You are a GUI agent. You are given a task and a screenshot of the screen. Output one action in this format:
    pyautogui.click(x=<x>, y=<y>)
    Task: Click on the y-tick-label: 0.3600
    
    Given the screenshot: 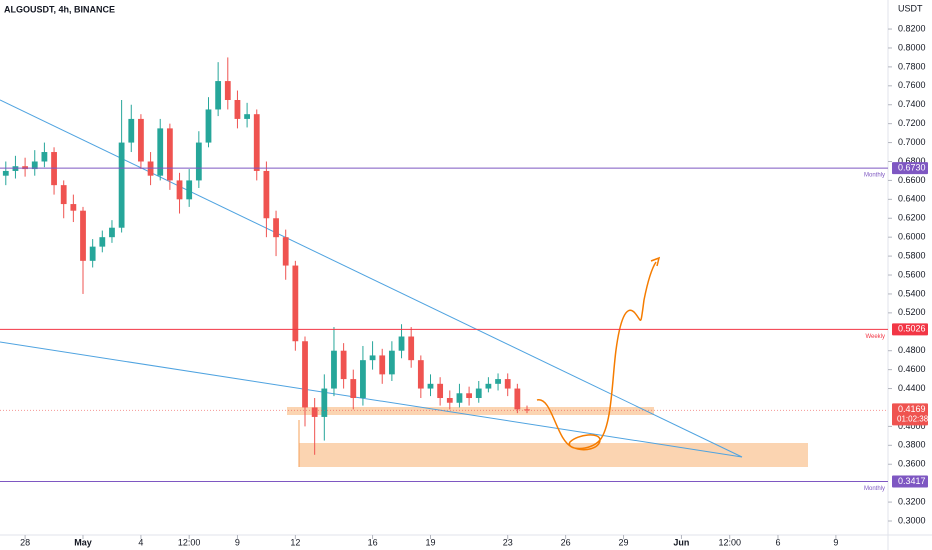 What is the action you would take?
    pyautogui.click(x=912, y=464)
    